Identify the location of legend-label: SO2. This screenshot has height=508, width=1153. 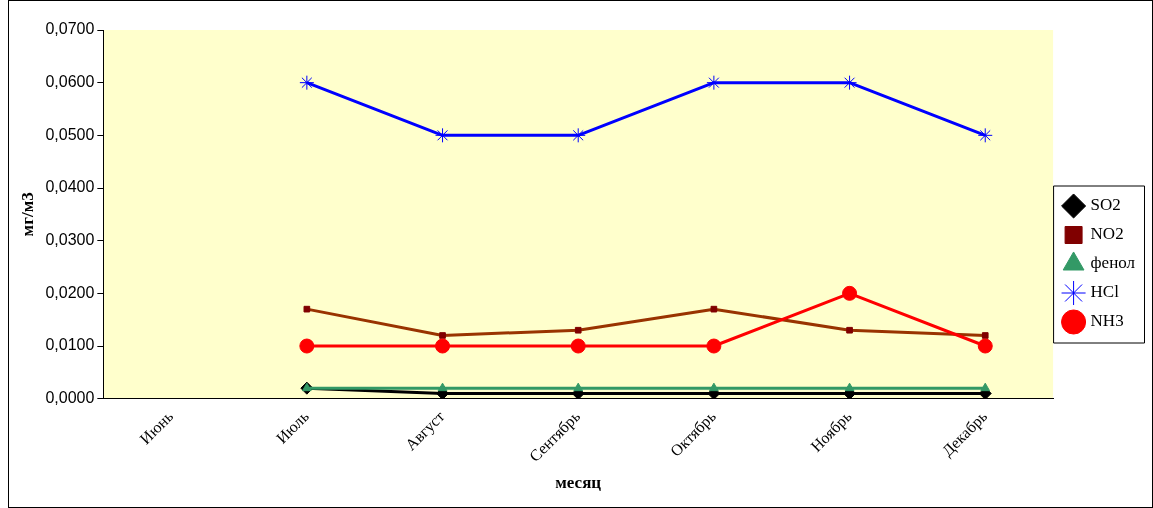
(1105, 205).